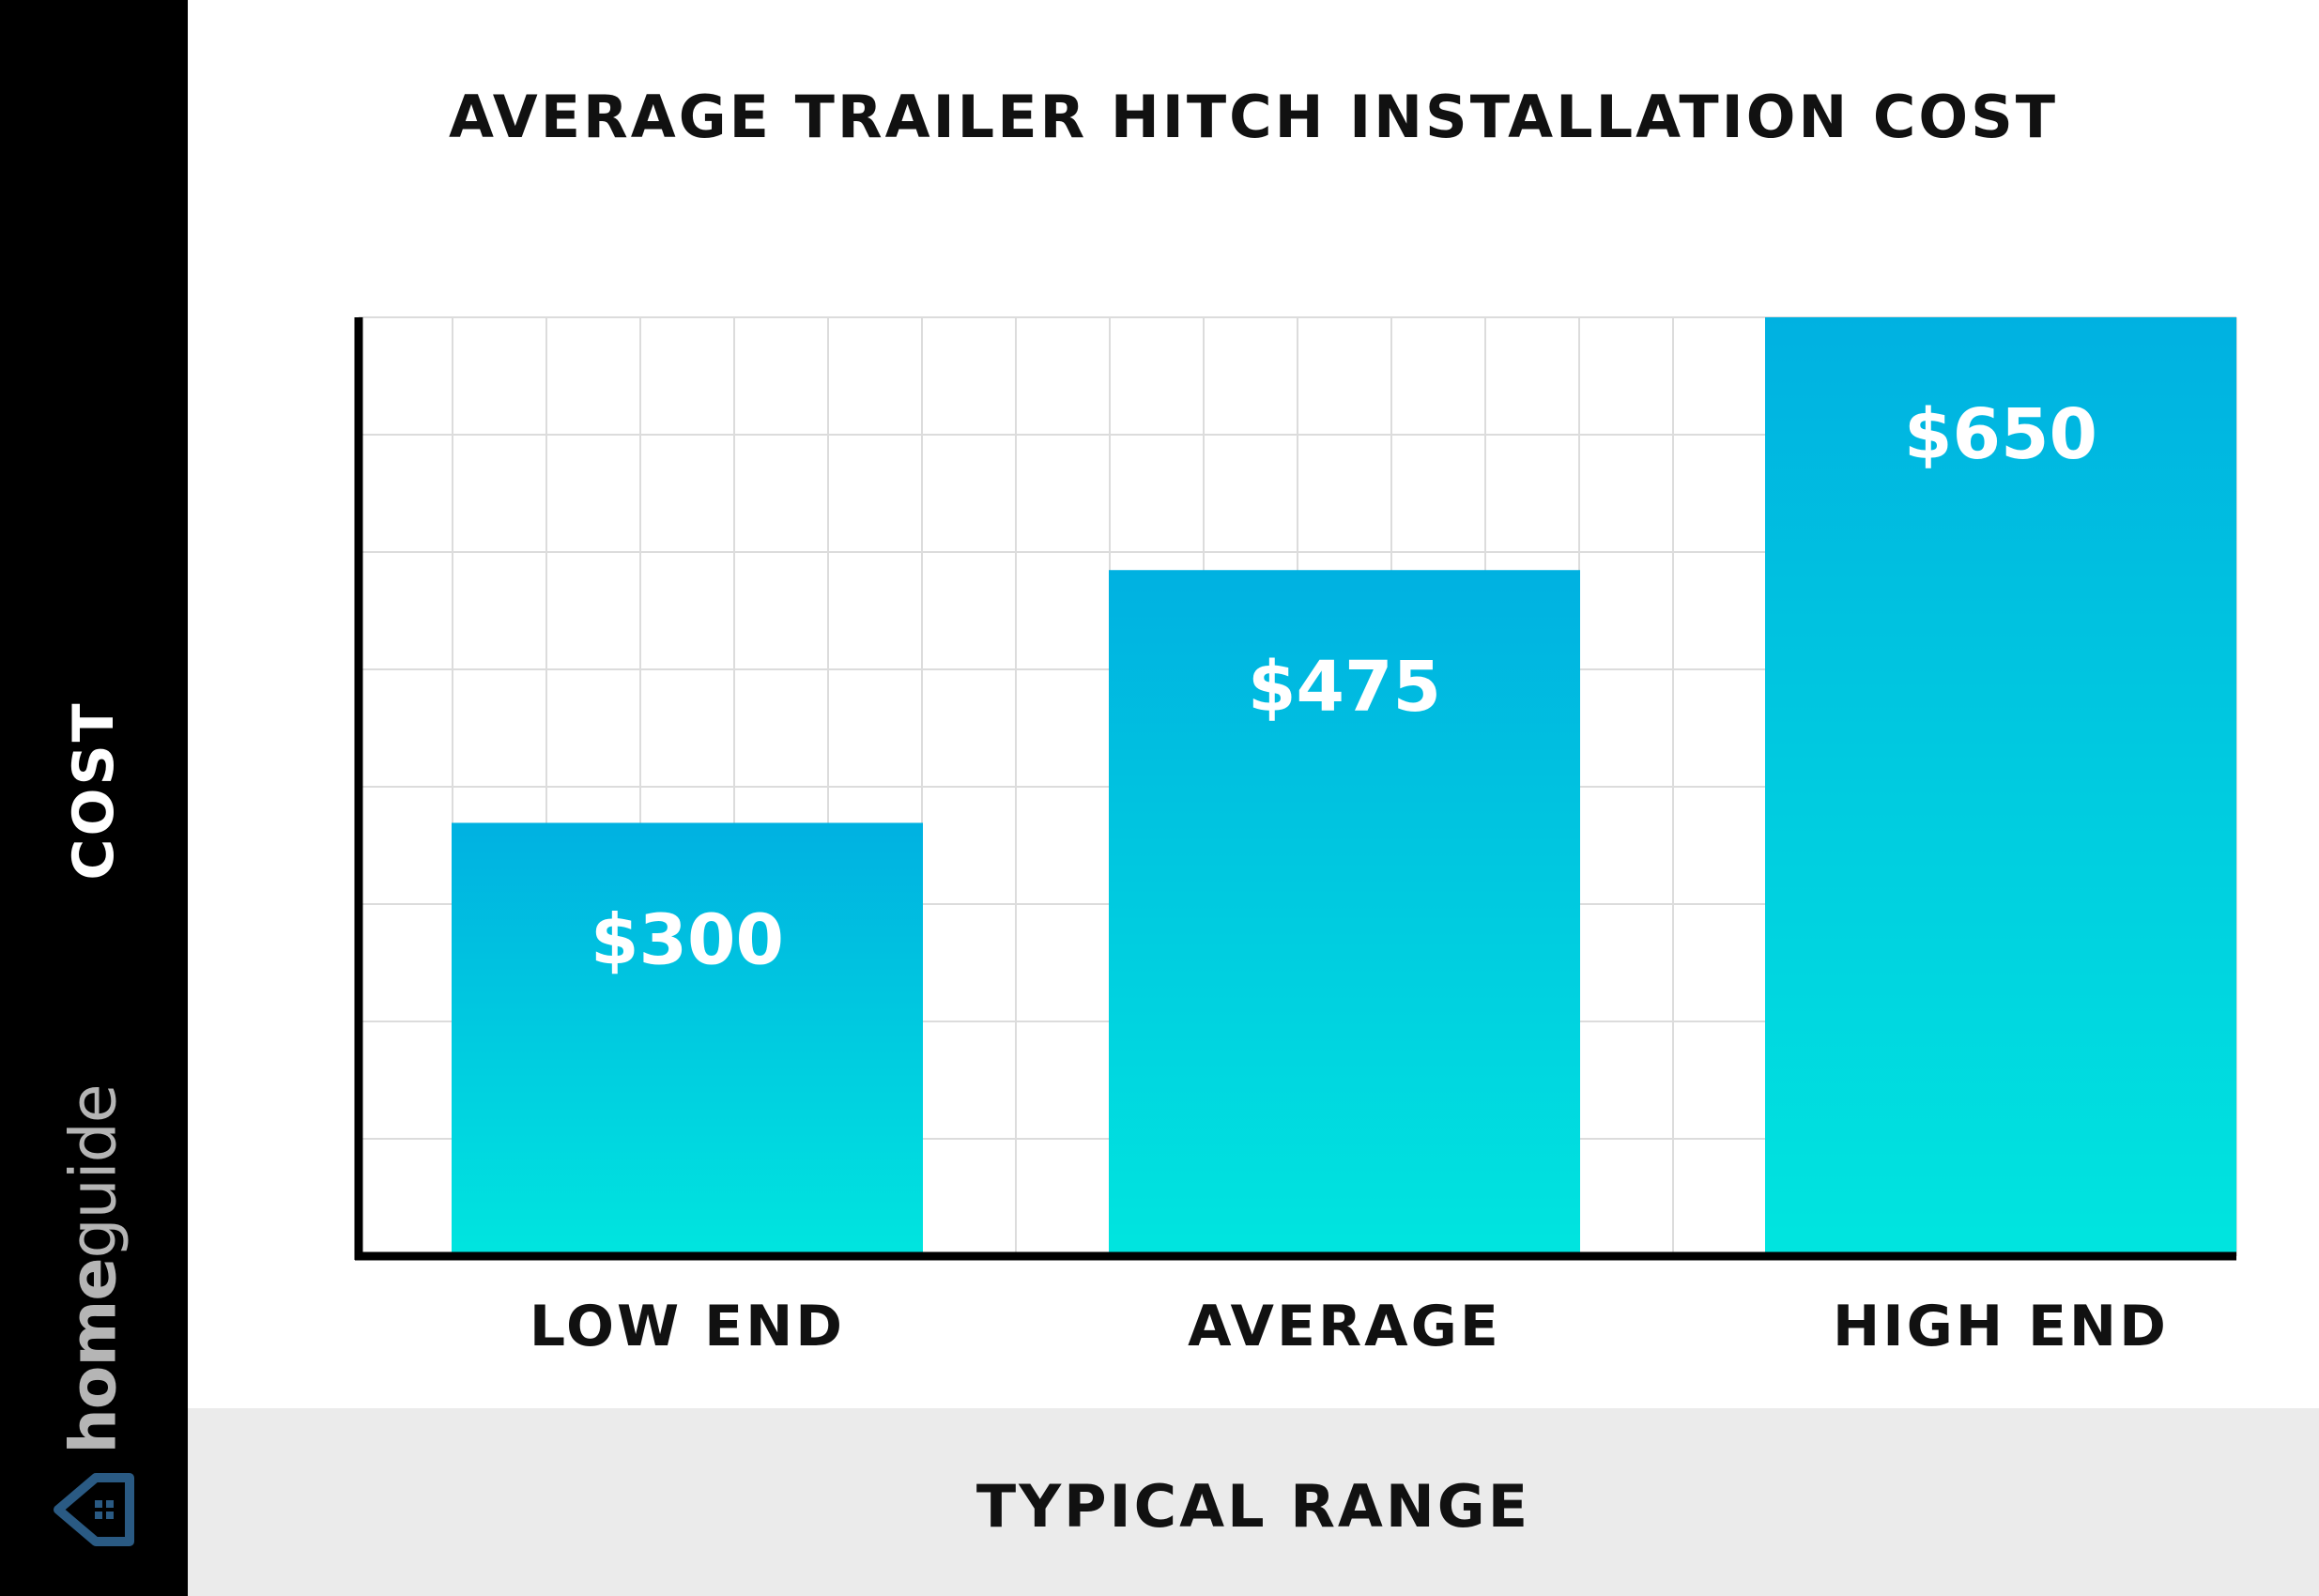 The image size is (2319, 1596). What do you see at coordinates (94, 798) in the screenshot?
I see `sidebar: COST homeguide` at bounding box center [94, 798].